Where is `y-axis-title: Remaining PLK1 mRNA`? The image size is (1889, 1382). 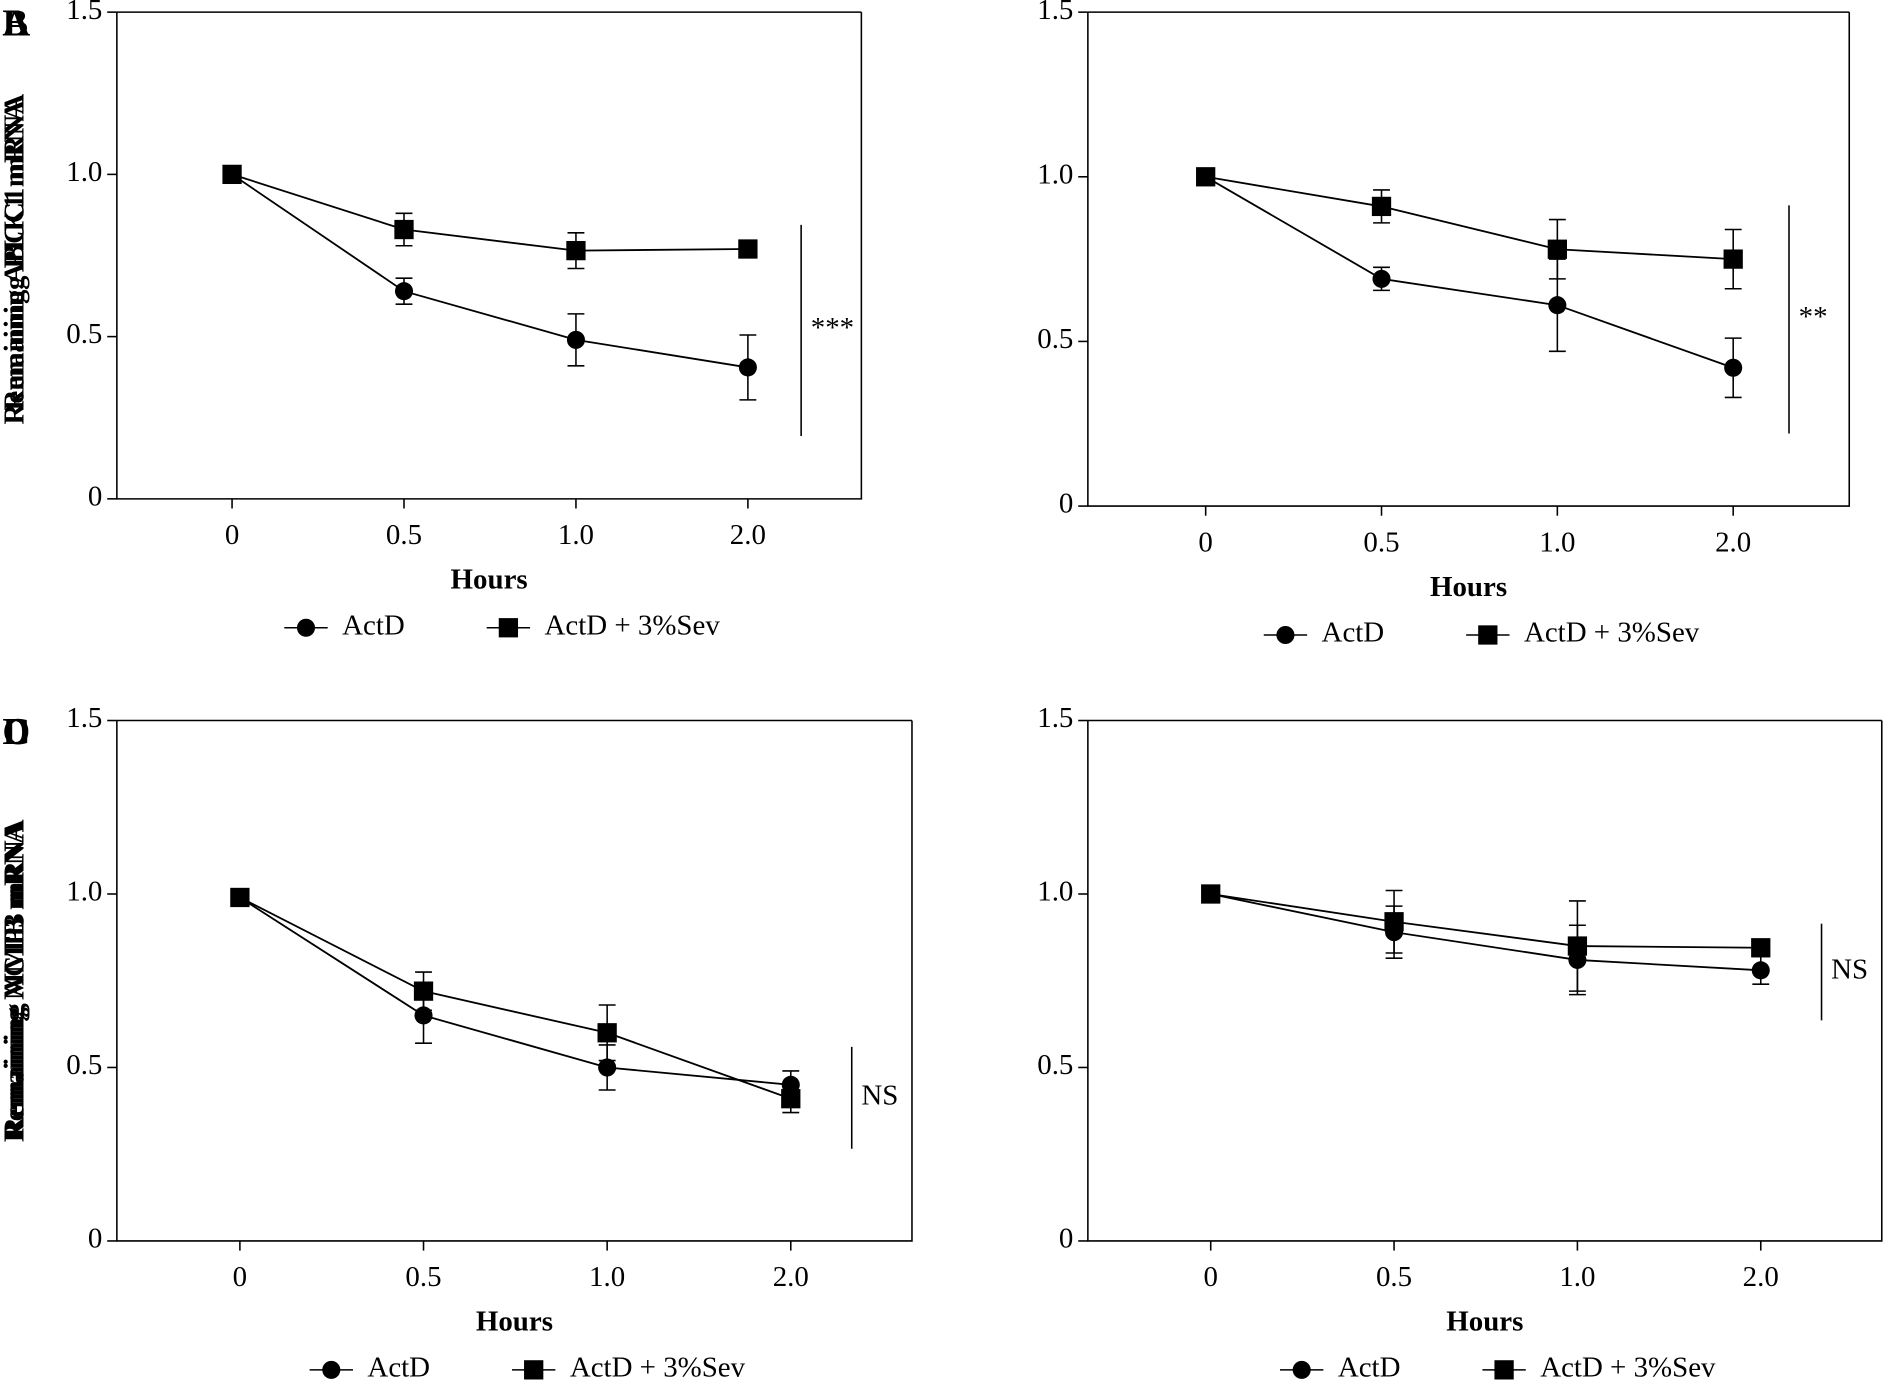 y-axis-title: Remaining PLK1 mRNA is located at coordinates (15, 255).